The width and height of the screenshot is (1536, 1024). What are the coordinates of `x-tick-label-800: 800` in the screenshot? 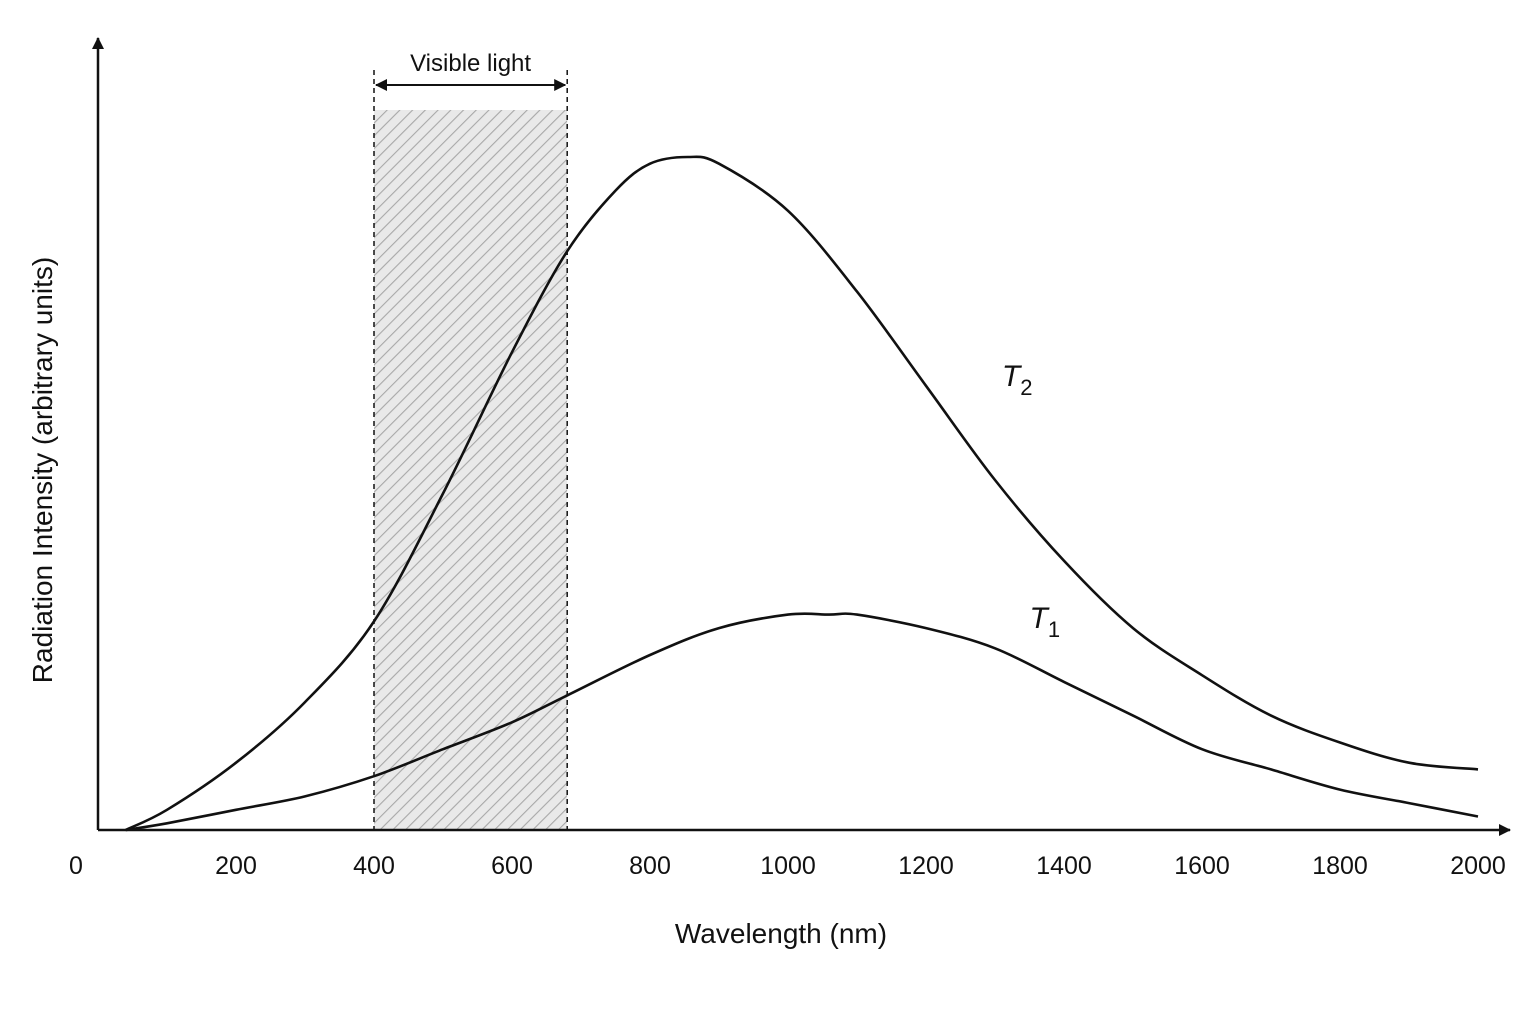 It's located at (650, 866).